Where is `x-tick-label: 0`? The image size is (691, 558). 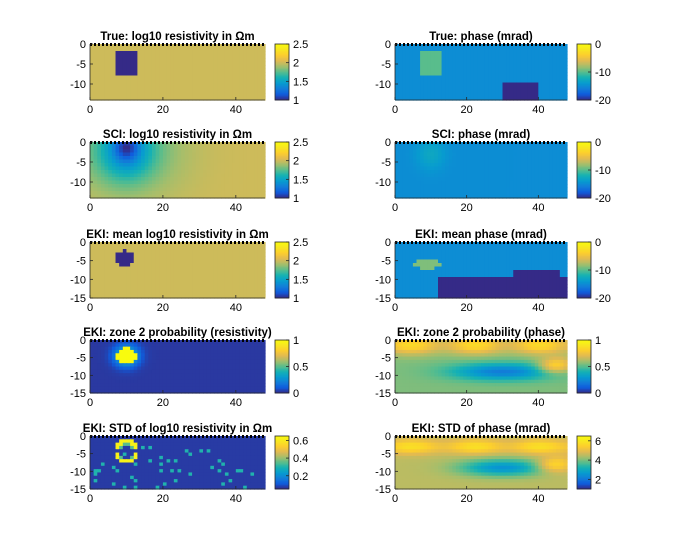 x-tick-label: 0 is located at coordinates (90, 110).